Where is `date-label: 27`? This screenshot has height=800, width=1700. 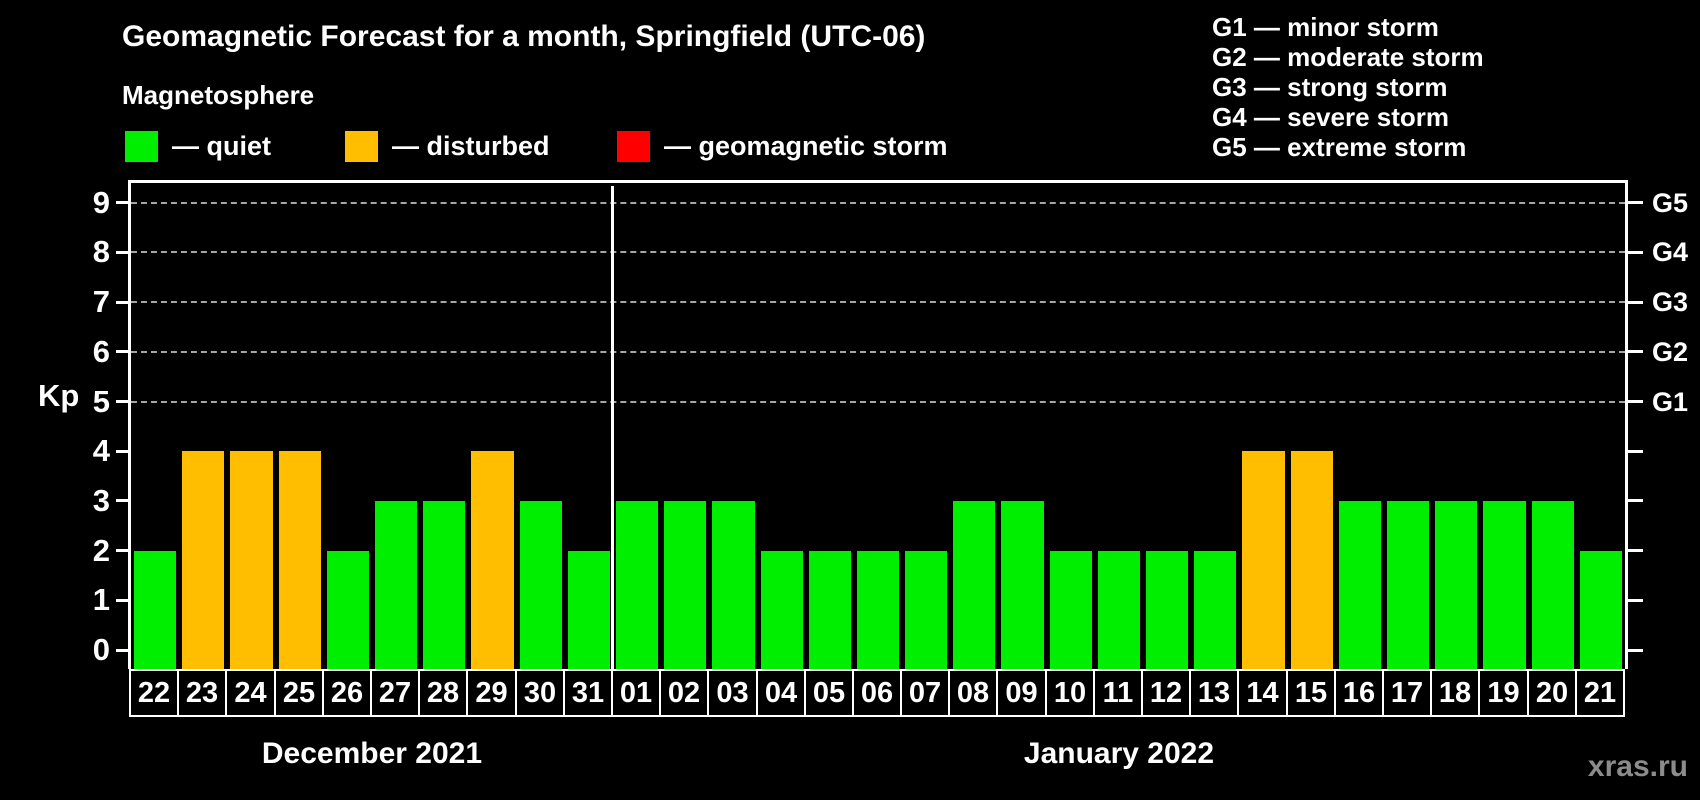 date-label: 27 is located at coordinates (395, 693).